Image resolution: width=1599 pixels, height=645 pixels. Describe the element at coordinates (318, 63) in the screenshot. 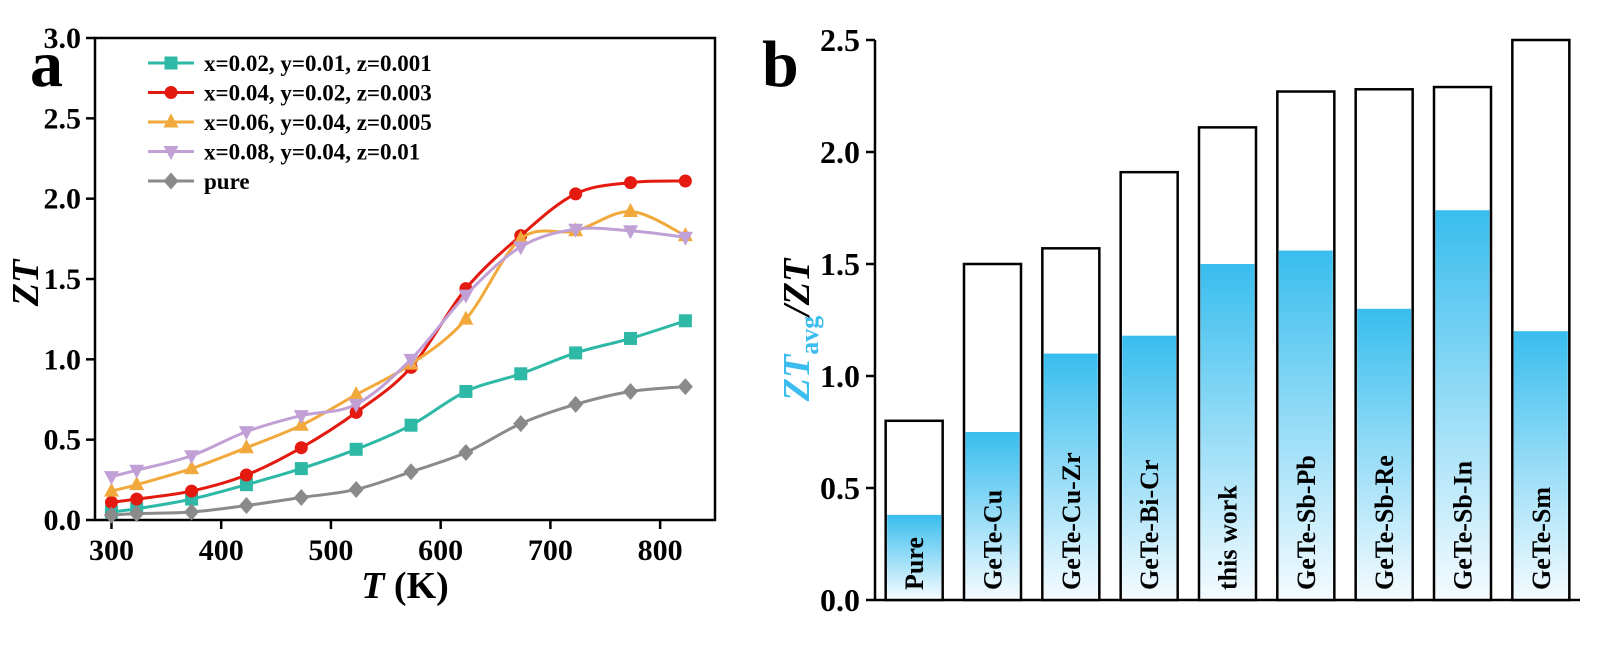

I see `legend-label: x=0.02, y=0.01, z=0.001` at that location.